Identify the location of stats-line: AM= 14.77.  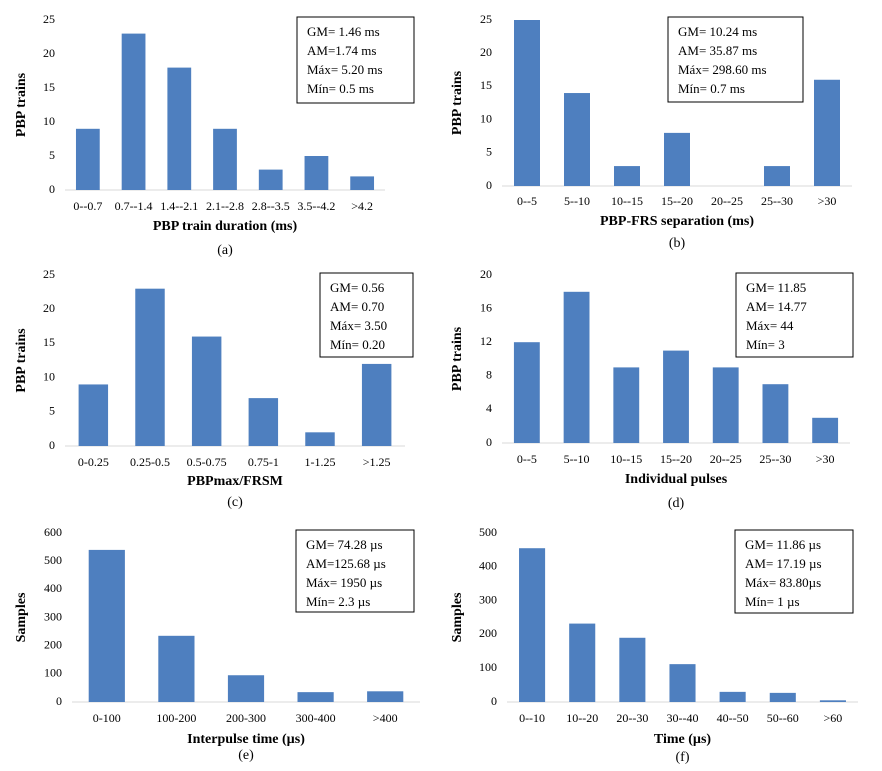
(776, 306).